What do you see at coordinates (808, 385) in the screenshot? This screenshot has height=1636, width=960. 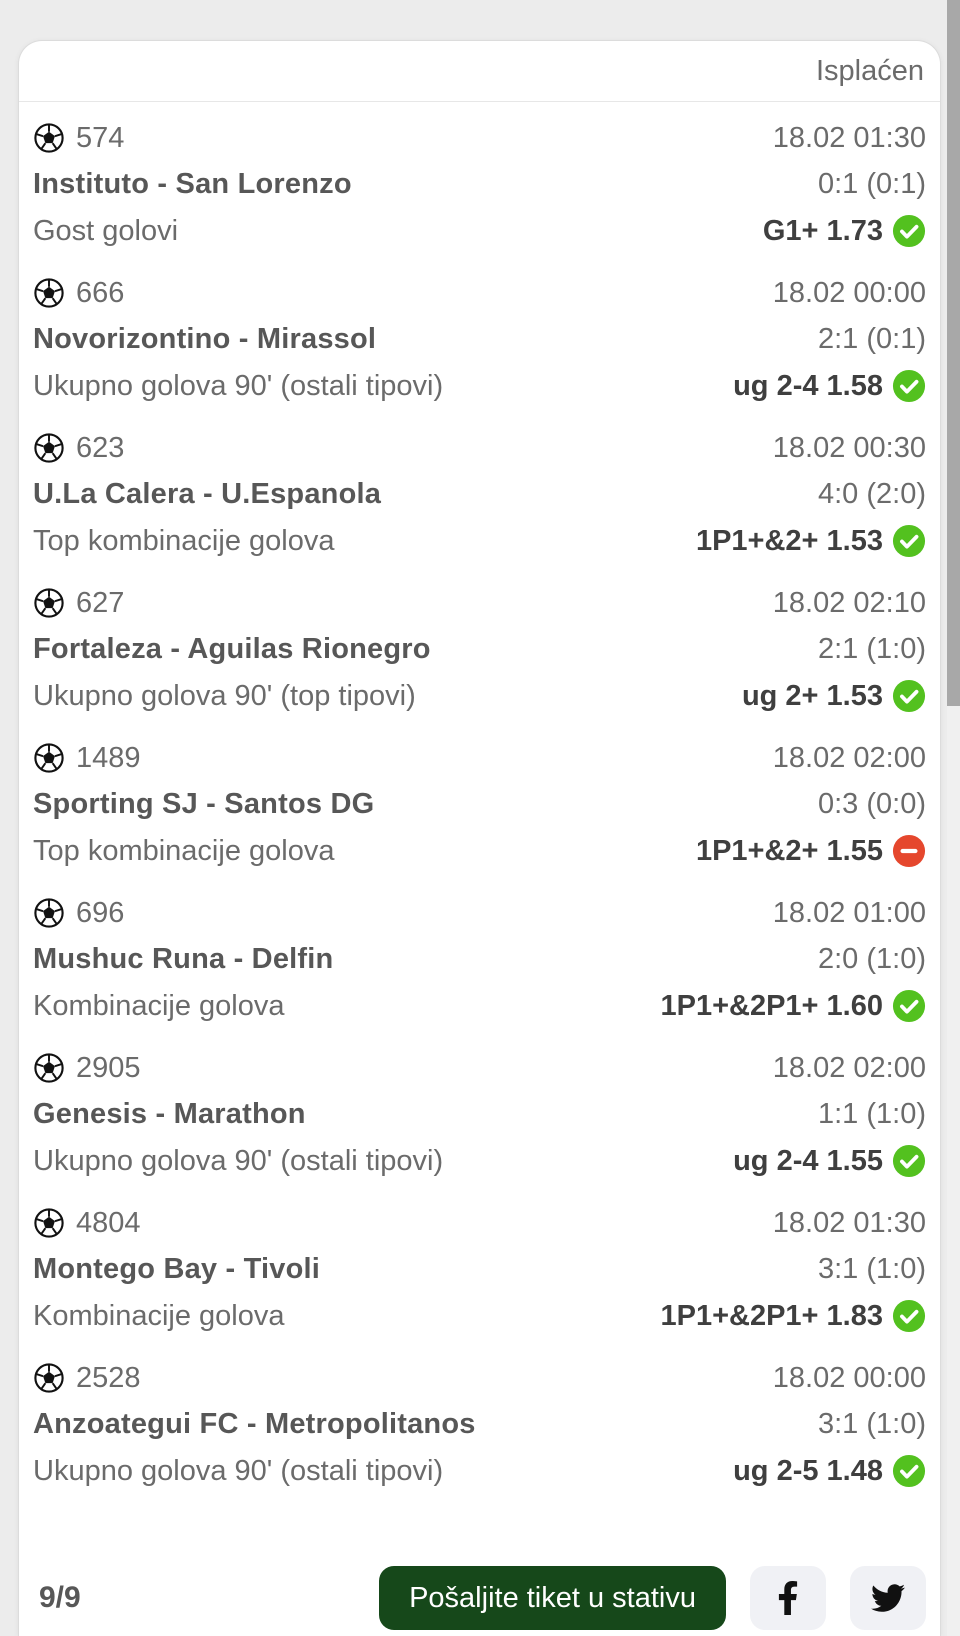 I see `bet-pick-odds: ug 2-4 1.58` at bounding box center [808, 385].